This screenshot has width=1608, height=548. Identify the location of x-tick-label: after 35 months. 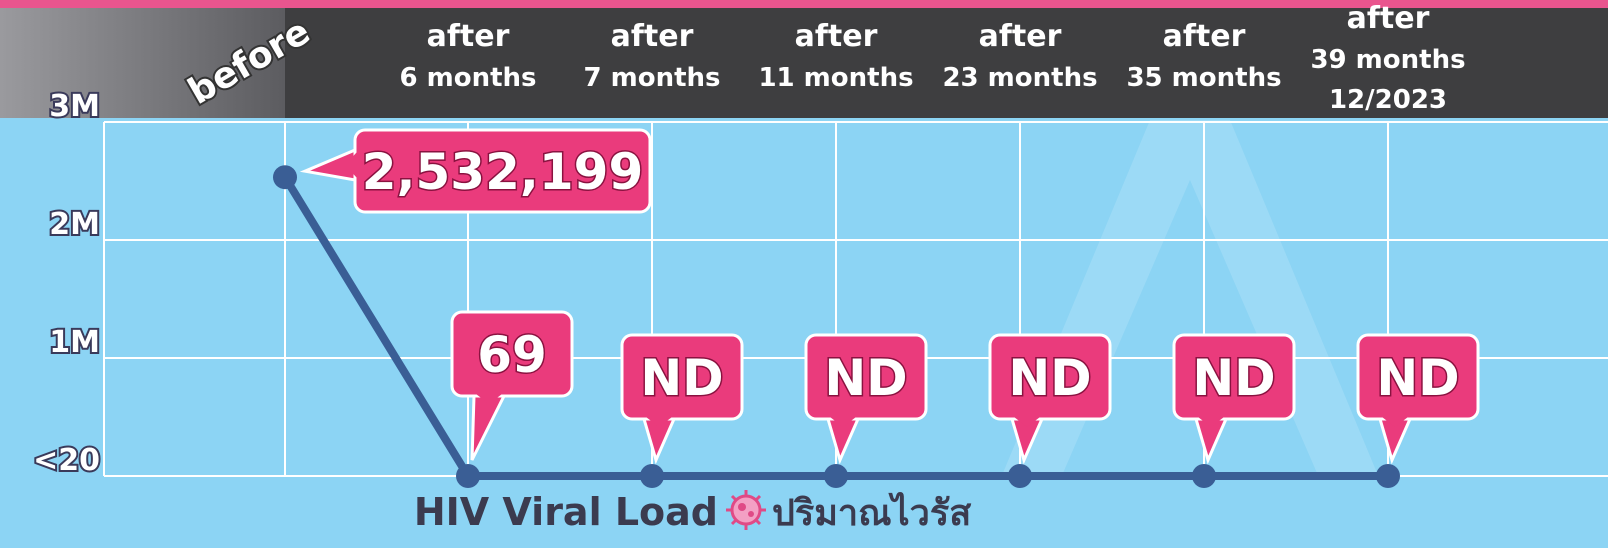
(1203, 56).